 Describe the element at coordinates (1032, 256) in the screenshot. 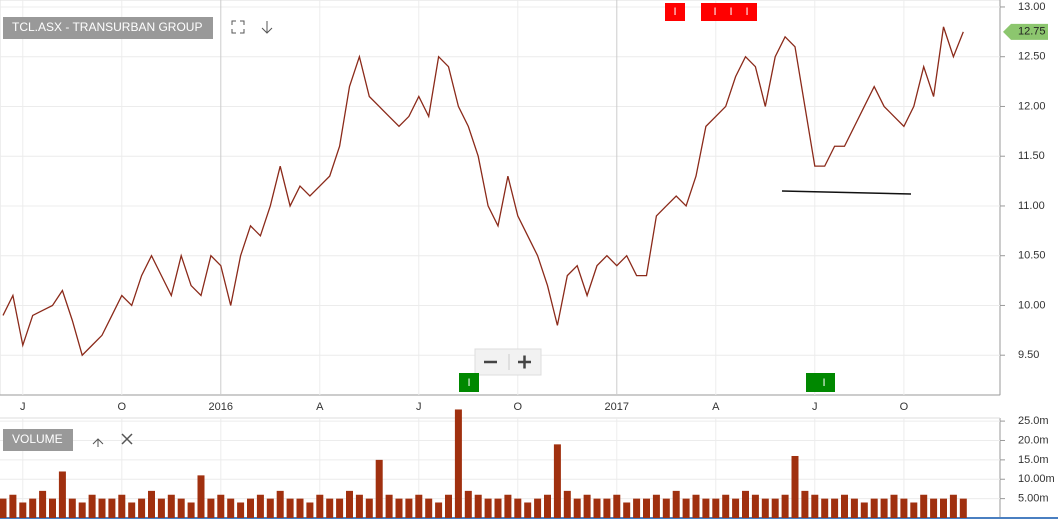

I see `y-tick-label: 10.50` at that location.